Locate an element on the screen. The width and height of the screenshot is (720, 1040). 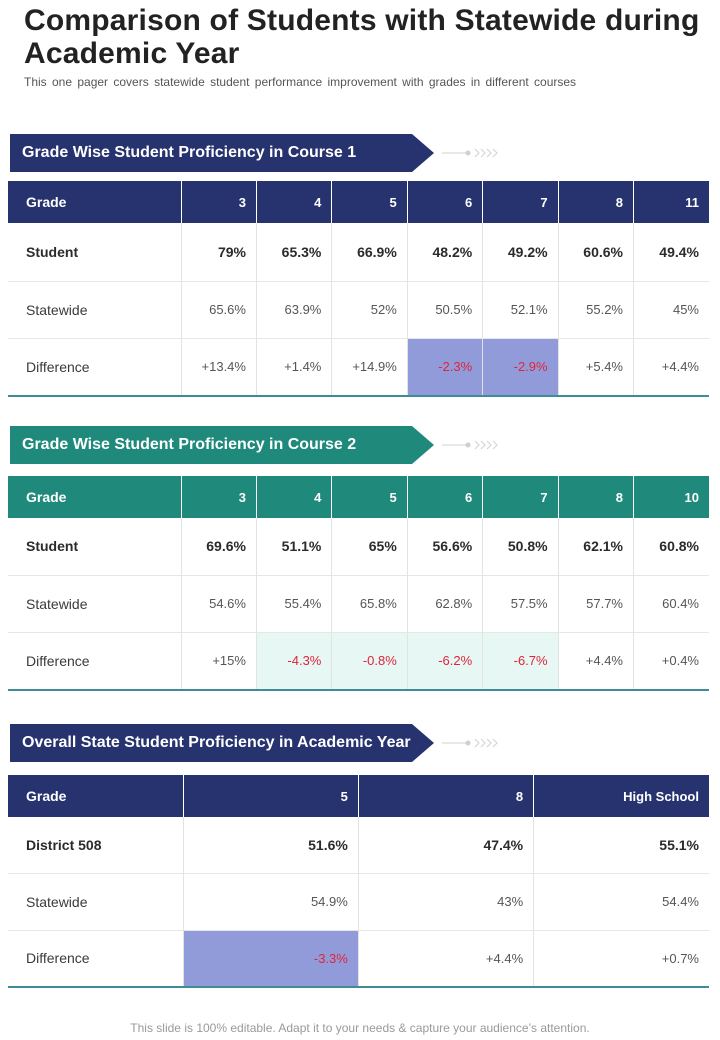
table-cell: 65% is located at coordinates (369, 547).